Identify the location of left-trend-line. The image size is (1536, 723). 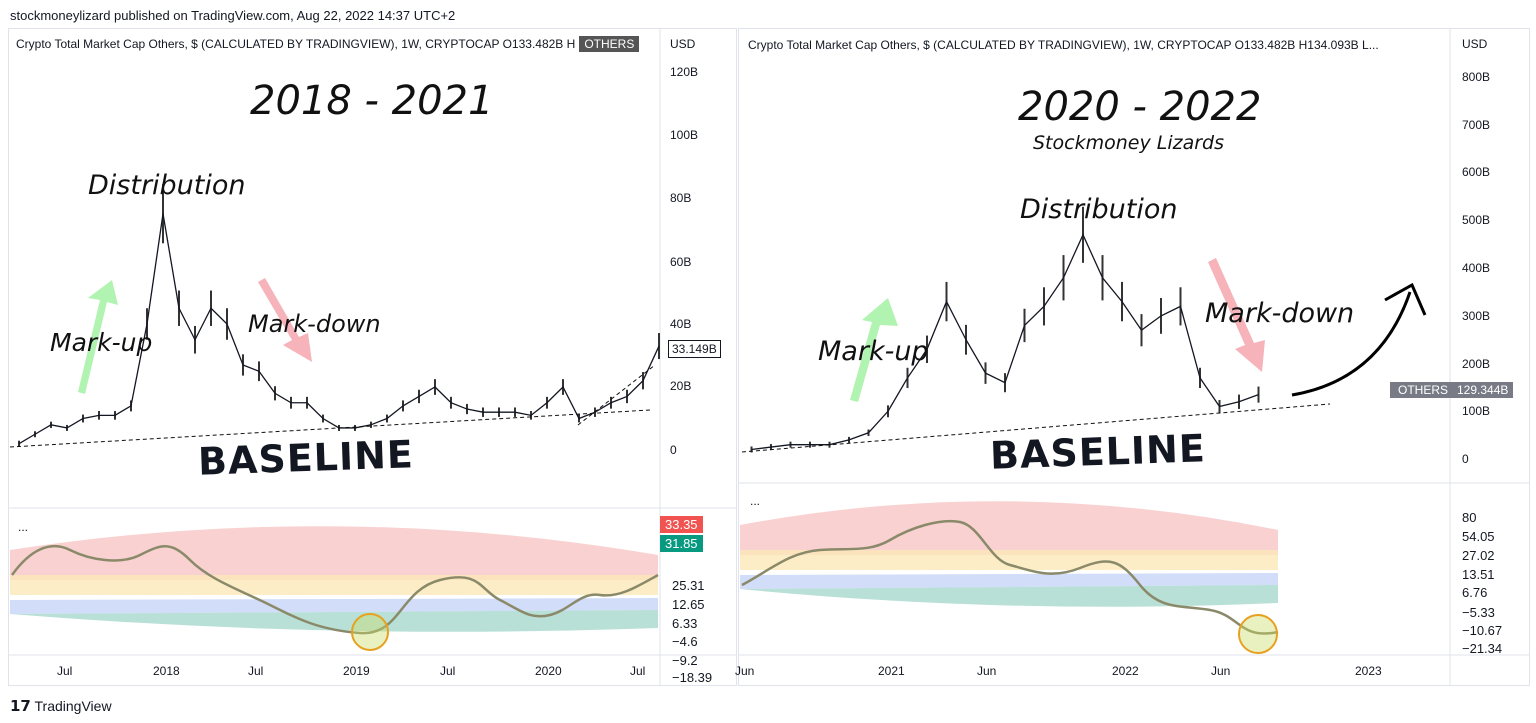
(616, 395).